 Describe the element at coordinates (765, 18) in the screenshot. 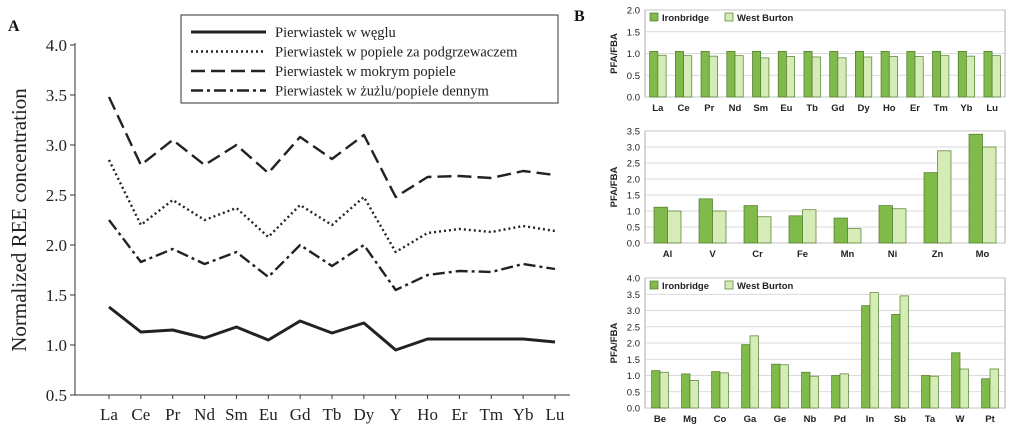

I see `legend-label: West Burton` at that location.